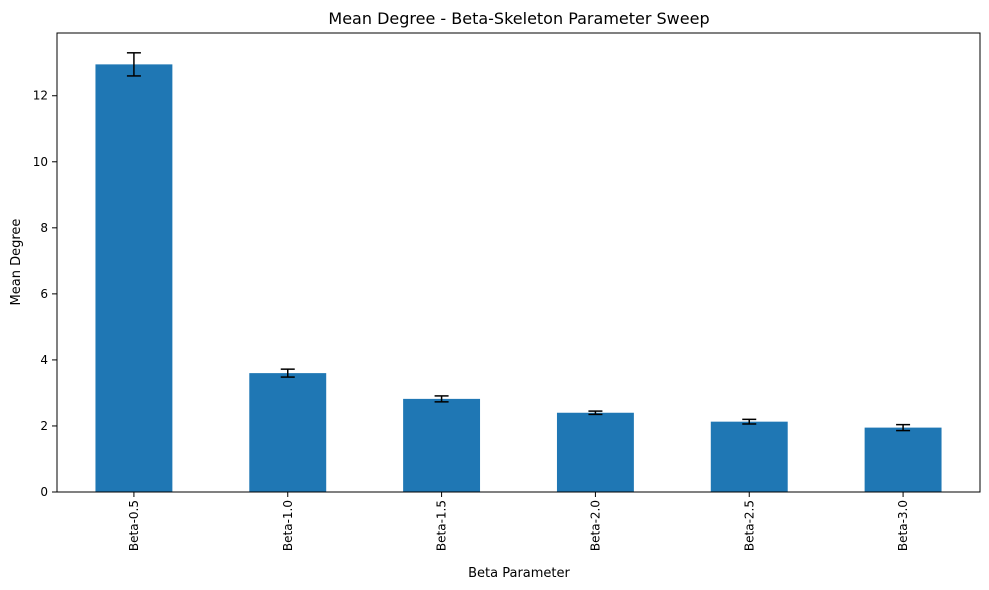  What do you see at coordinates (519, 573) in the screenshot?
I see `x-axis-label: Beta Parameter` at bounding box center [519, 573].